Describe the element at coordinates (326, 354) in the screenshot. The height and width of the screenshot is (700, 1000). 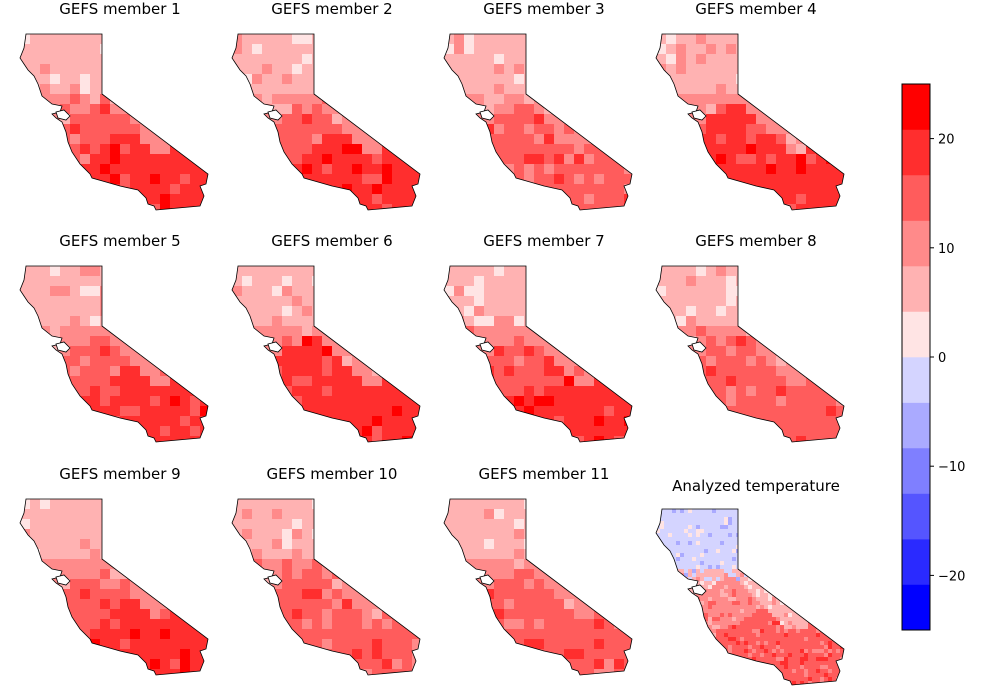
I see `state-map` at that location.